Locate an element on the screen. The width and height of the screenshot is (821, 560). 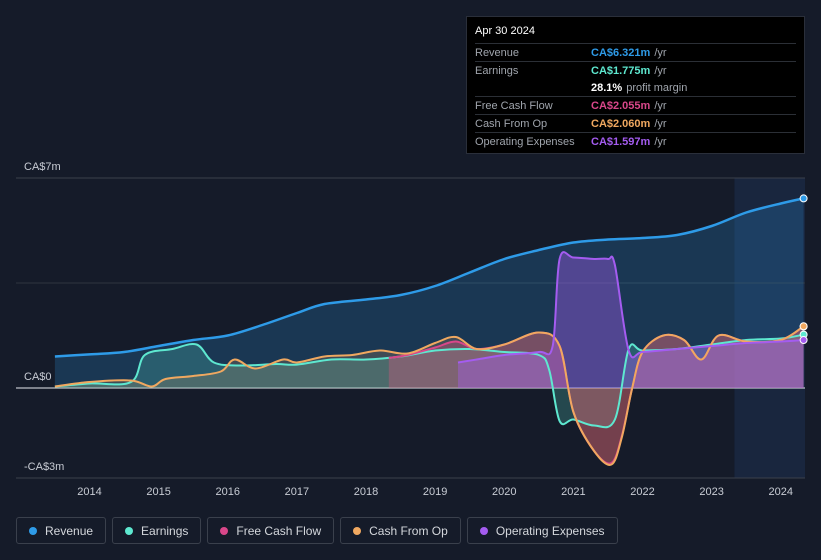
x-tick-label: 2021 is located at coordinates (573, 492).